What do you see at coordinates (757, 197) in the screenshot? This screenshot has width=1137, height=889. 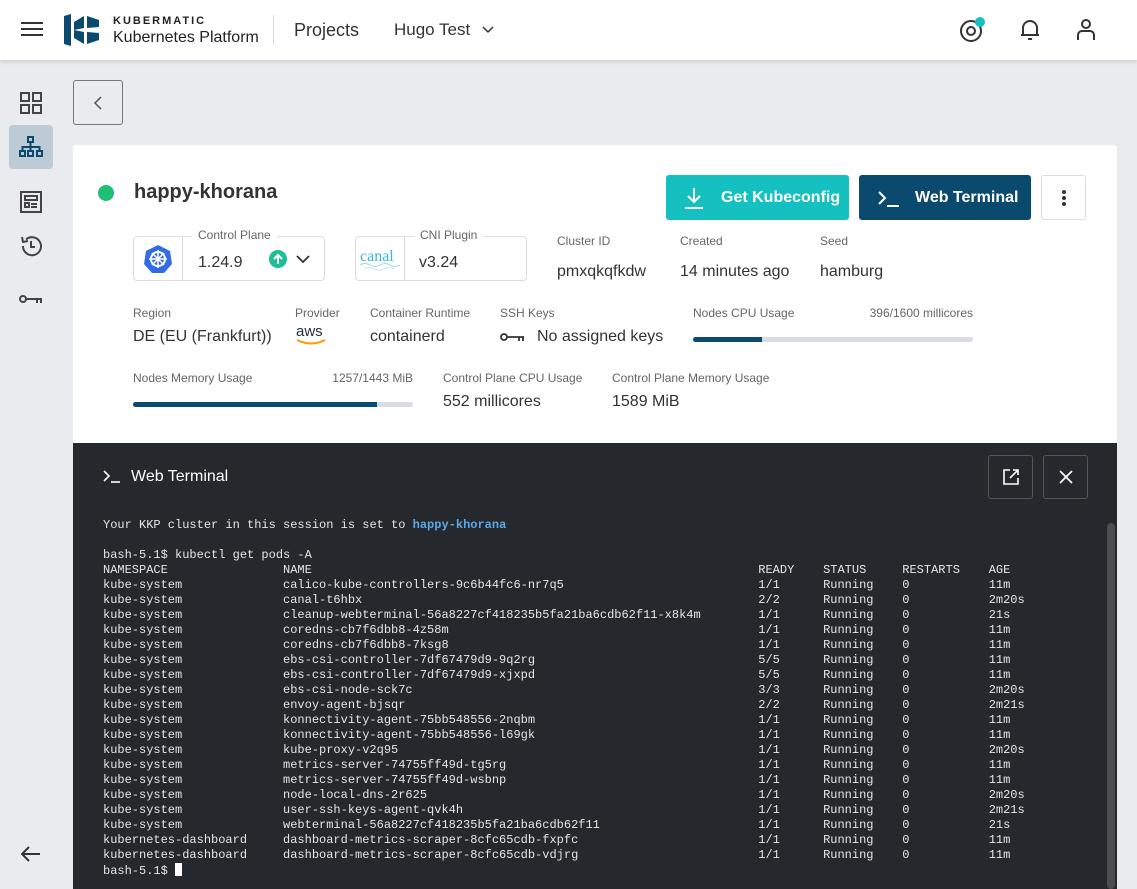 I see `get-kubeconfig-button: Get Kubeconfig` at bounding box center [757, 197].